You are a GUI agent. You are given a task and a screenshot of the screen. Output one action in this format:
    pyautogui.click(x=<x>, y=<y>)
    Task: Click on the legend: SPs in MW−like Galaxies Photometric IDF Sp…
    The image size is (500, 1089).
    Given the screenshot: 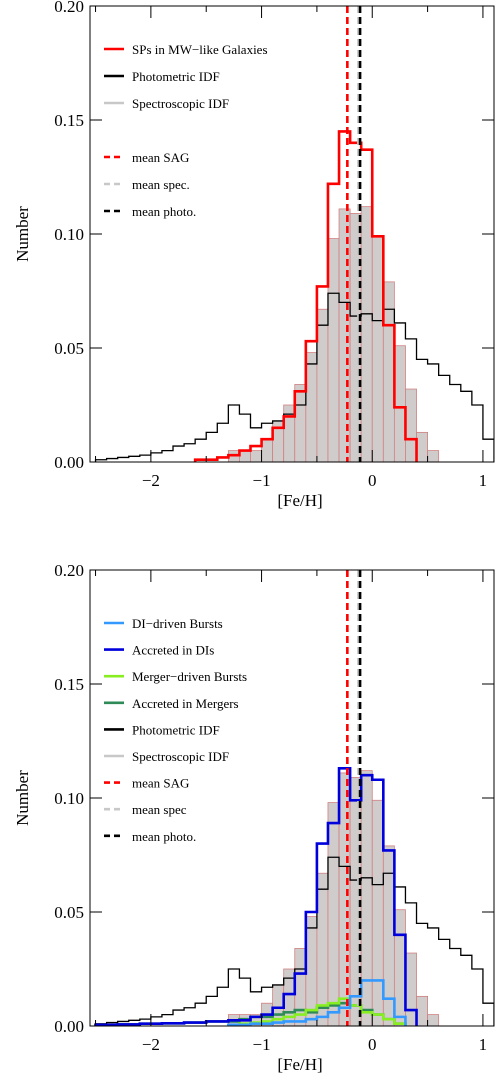 What is the action you would take?
    pyautogui.click(x=186, y=130)
    